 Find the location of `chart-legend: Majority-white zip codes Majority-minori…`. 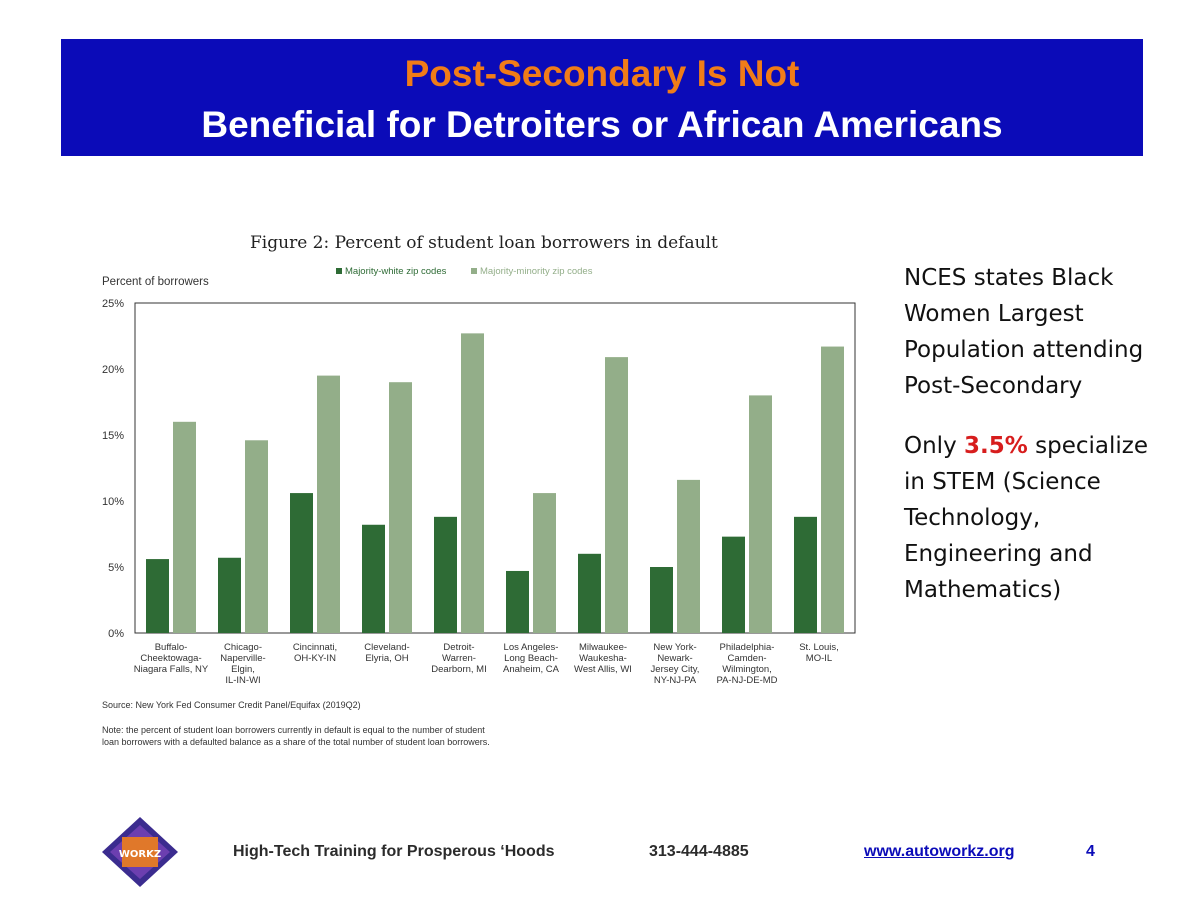

chart-legend: Majority-white zip codes Majority-minori… is located at coordinates (475, 271).